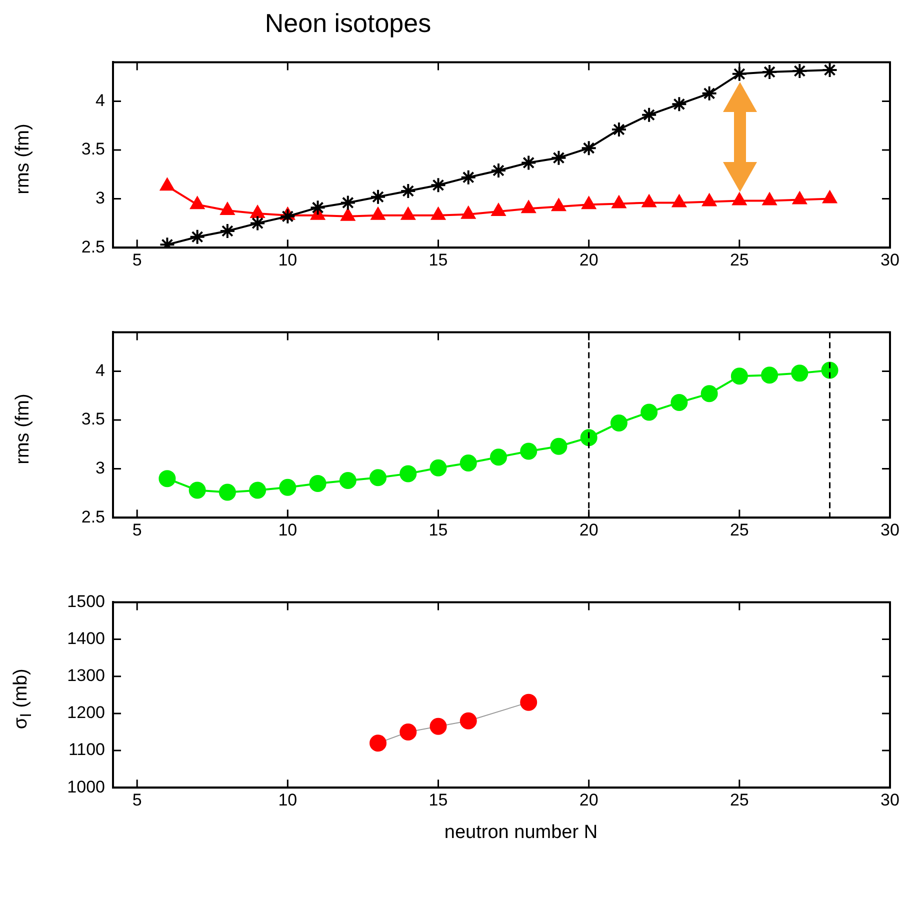 This screenshot has width=922, height=902. What do you see at coordinates (86, 676) in the screenshot?
I see `y-tick-label: 1300` at bounding box center [86, 676].